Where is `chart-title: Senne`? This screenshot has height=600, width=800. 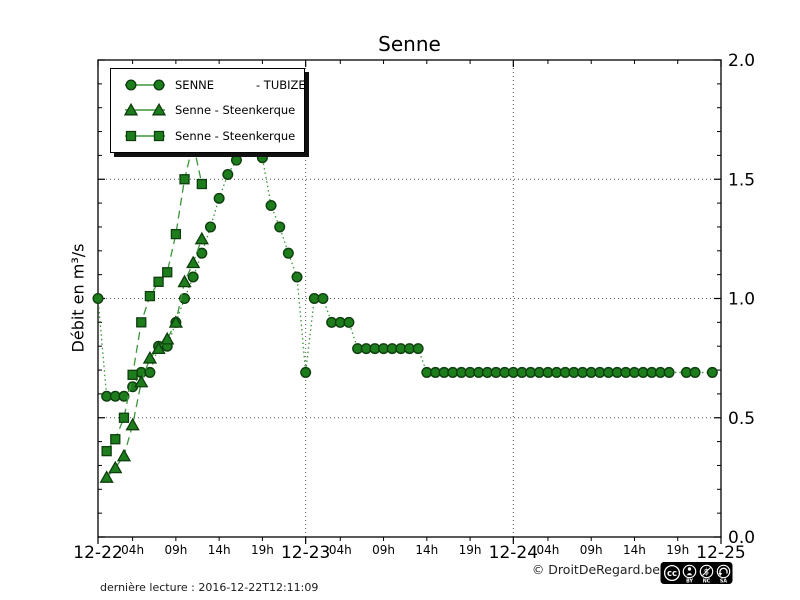
chart-title: Senne is located at coordinates (409, 44).